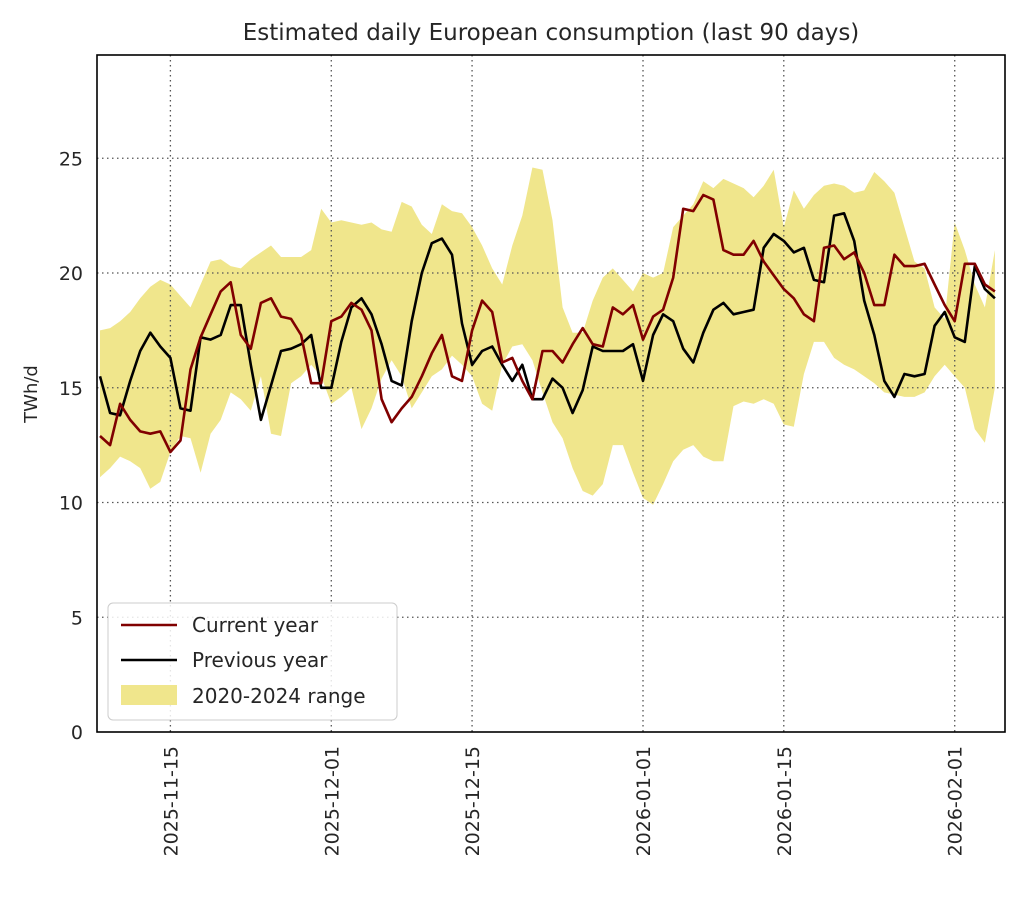  What do you see at coordinates (77, 733) in the screenshot?
I see `y-tick-label: 0` at bounding box center [77, 733].